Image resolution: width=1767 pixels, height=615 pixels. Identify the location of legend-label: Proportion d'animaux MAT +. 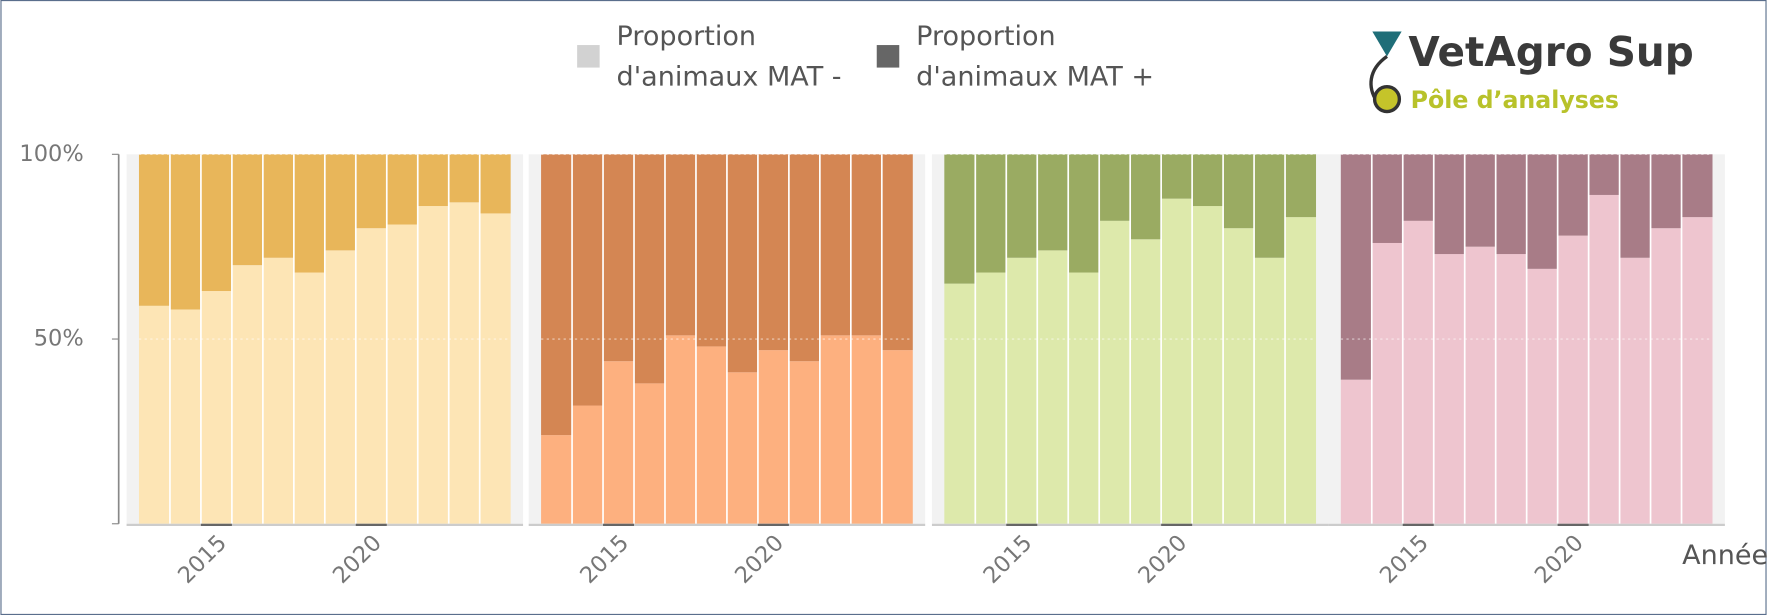
(1035, 56).